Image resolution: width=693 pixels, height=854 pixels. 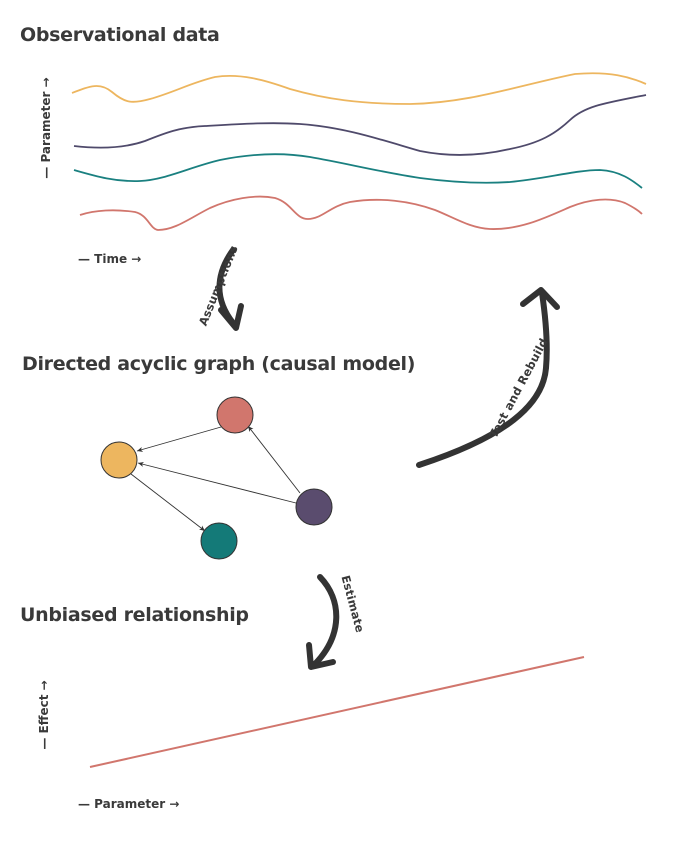 I want to click on edge-purple-to-yellow, so click(x=217, y=482).